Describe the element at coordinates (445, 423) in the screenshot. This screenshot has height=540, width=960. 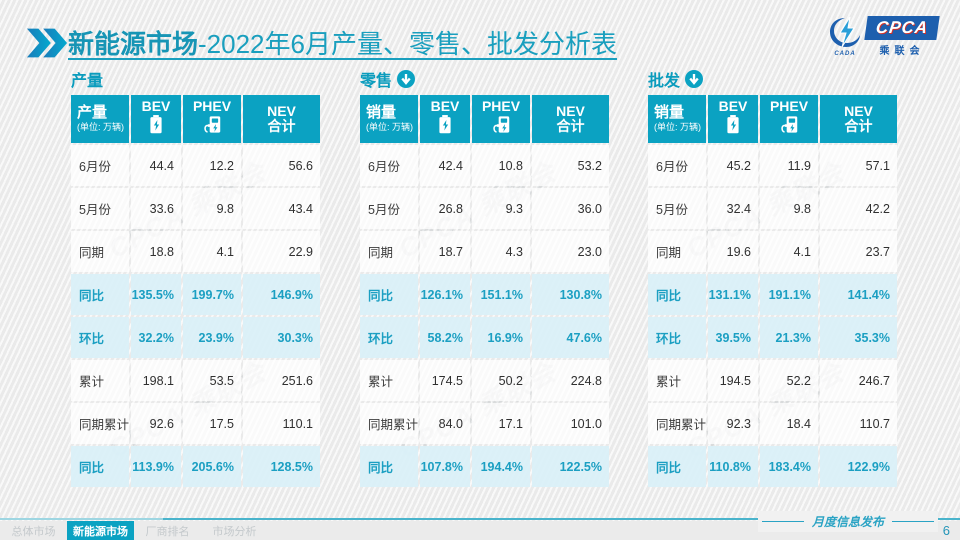
I see `bev-value: 84.0` at that location.